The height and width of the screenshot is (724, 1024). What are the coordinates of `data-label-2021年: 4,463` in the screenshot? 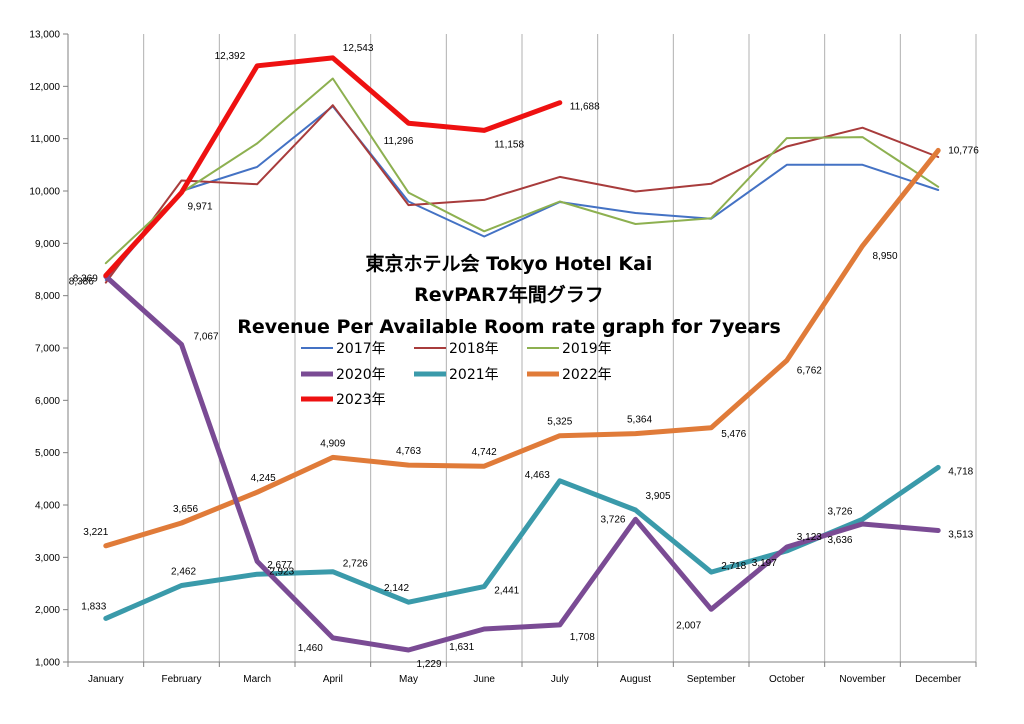 It's located at (537, 475).